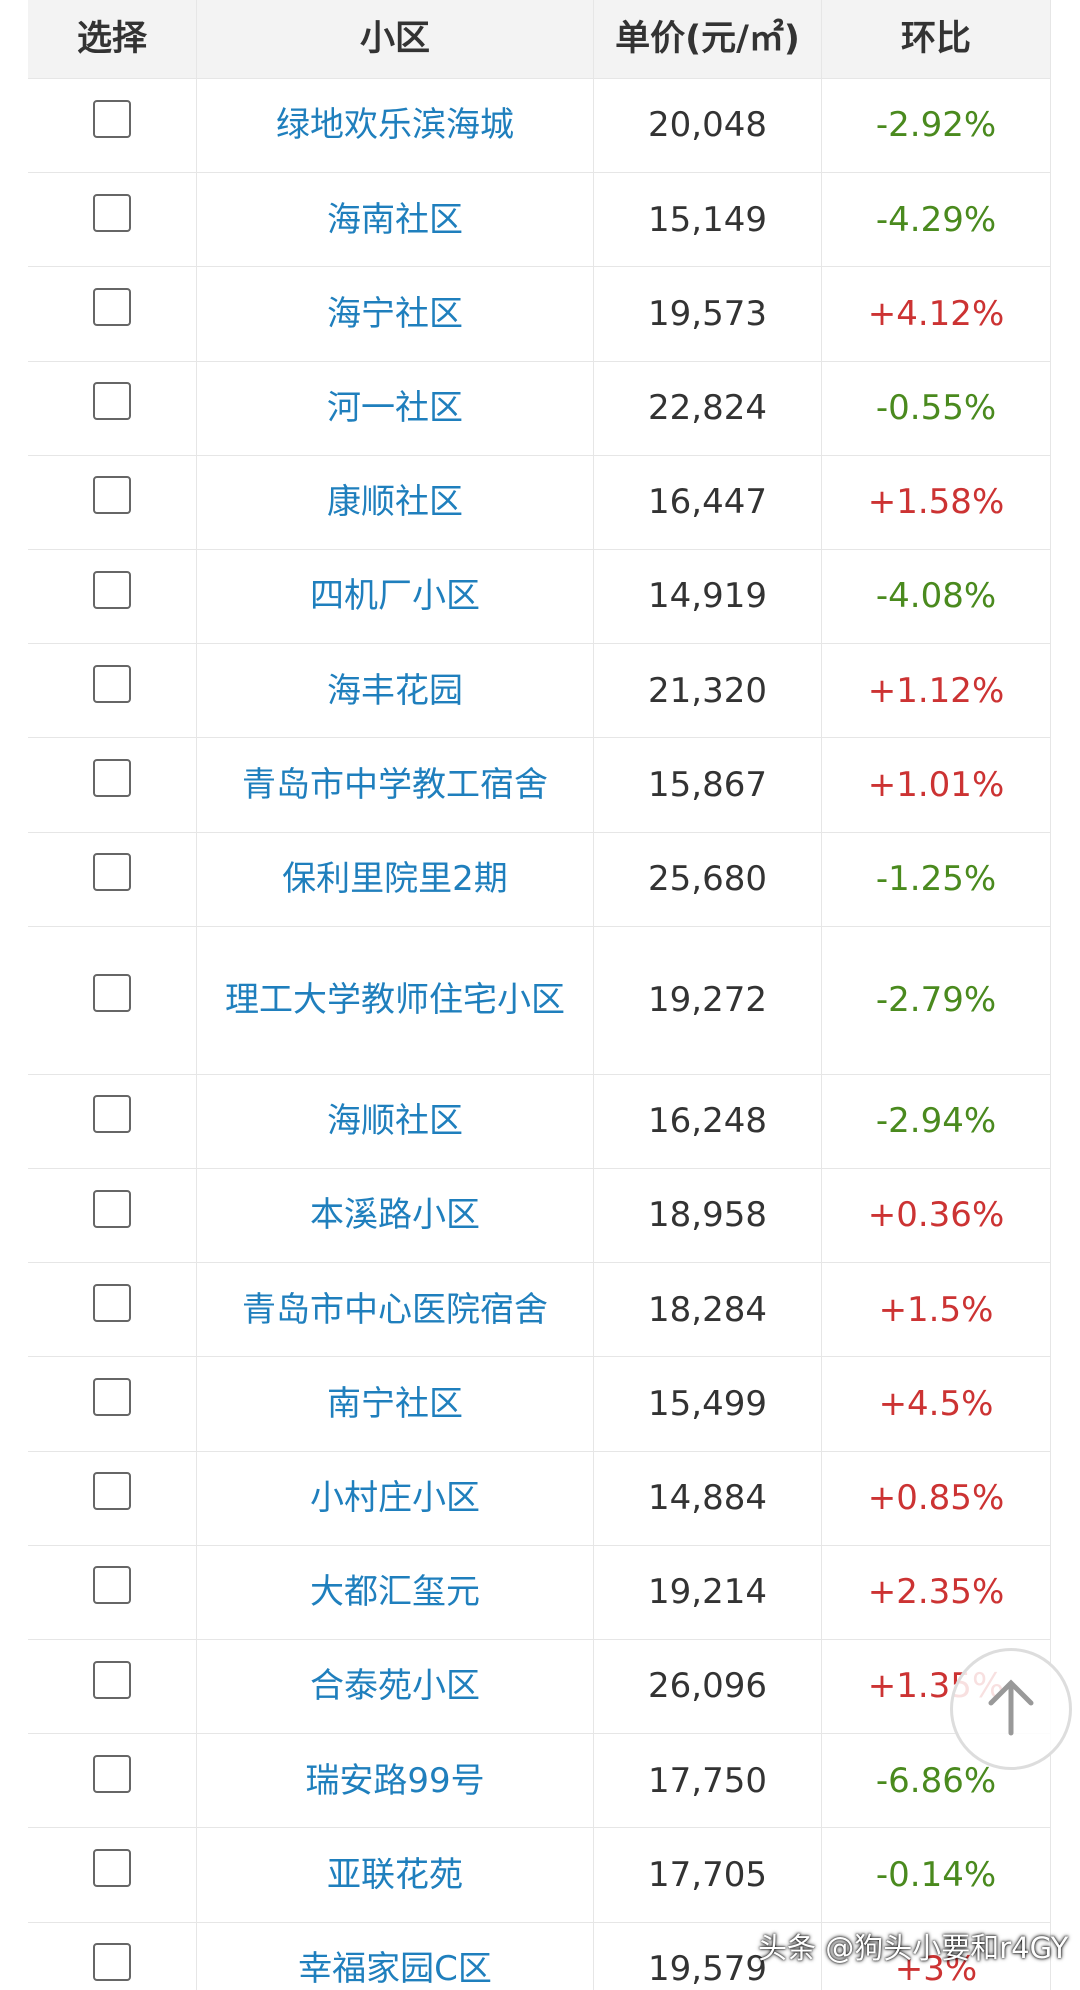 The height and width of the screenshot is (1990, 1080). Describe the element at coordinates (936, 1310) in the screenshot. I see `change: +1.5%` at that location.